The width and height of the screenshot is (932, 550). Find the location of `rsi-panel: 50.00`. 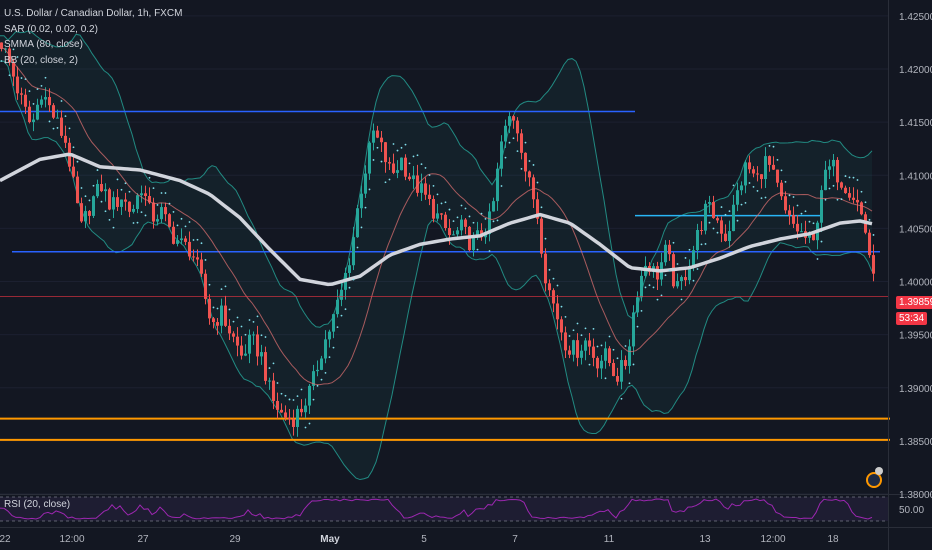

rsi-panel: 50.00 is located at coordinates (466, 511).